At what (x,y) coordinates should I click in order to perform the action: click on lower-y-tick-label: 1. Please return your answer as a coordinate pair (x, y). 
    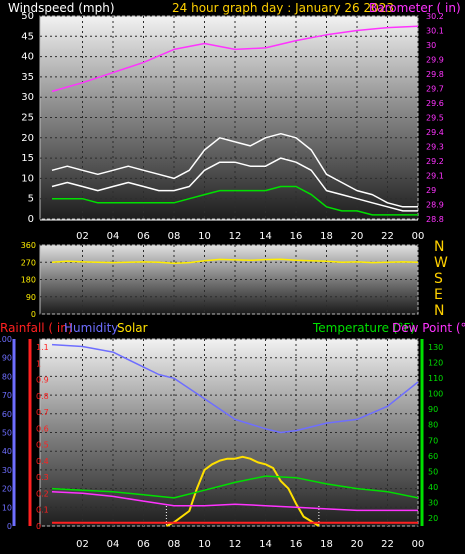
    Looking at the image, I should click on (38, 363).